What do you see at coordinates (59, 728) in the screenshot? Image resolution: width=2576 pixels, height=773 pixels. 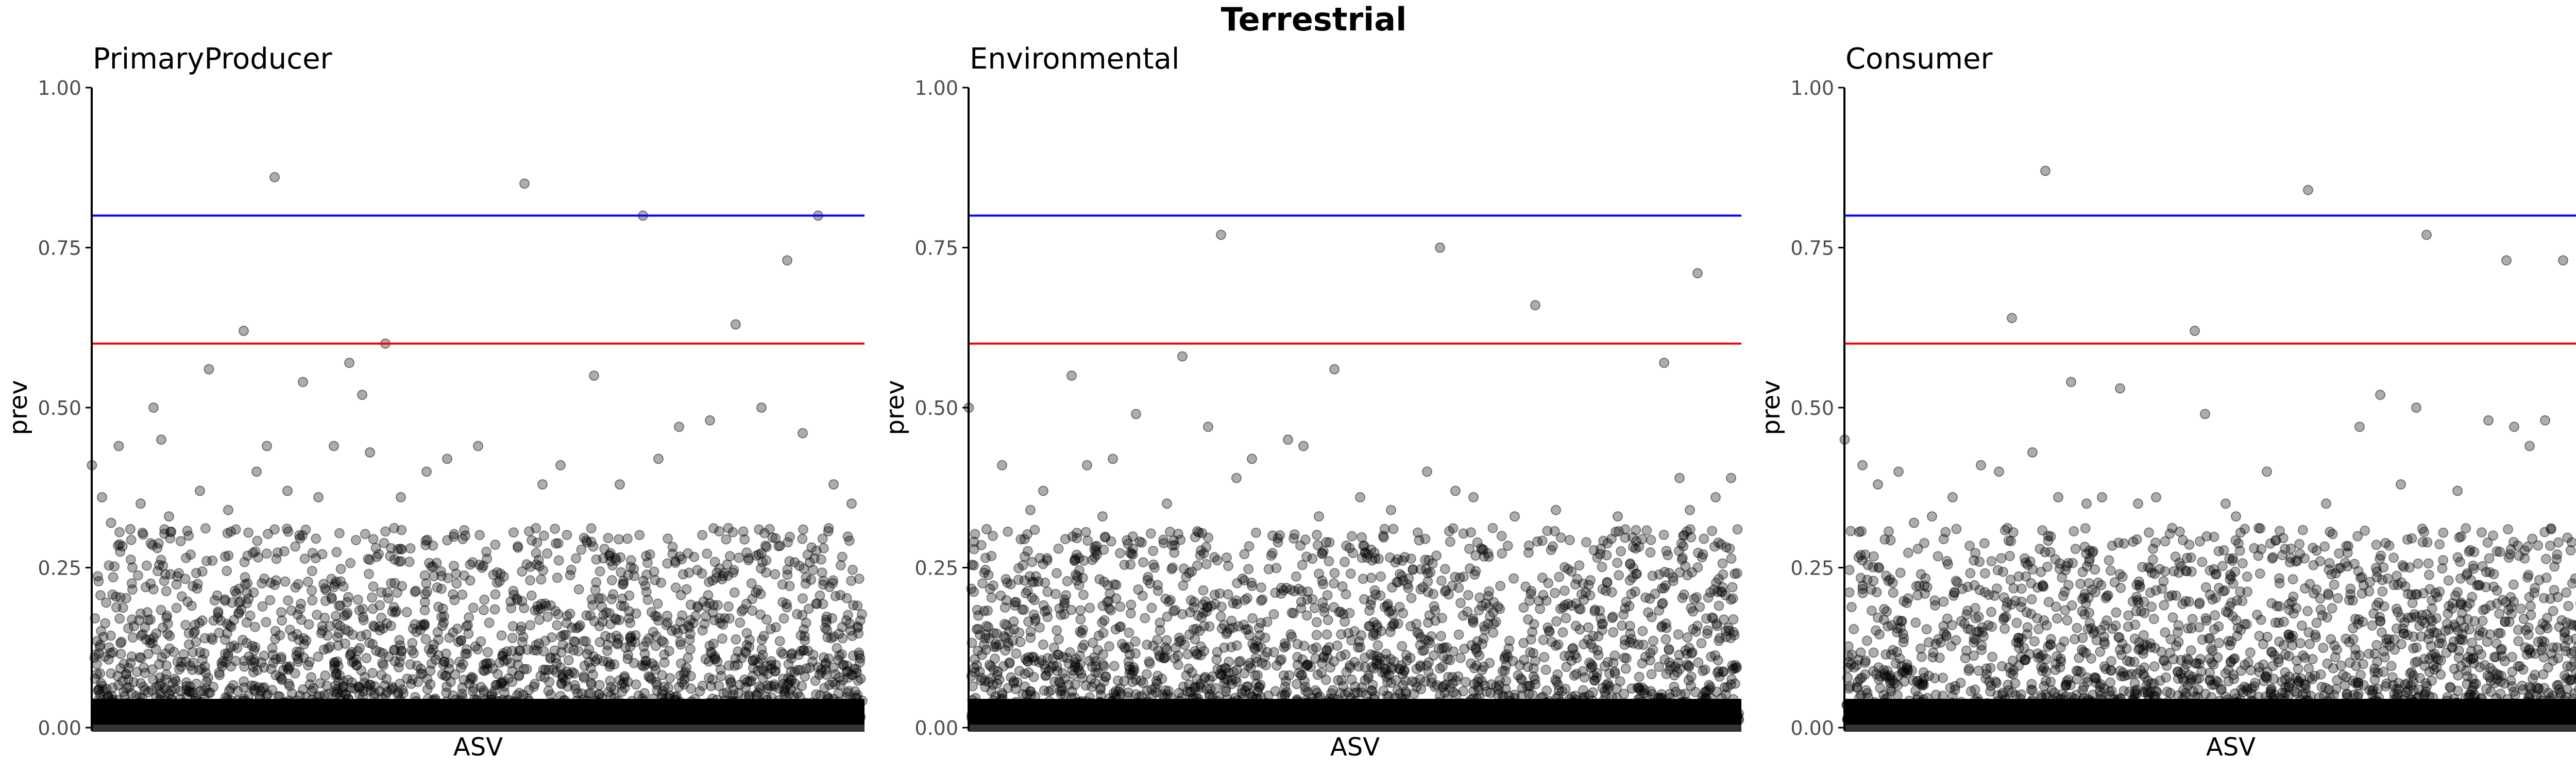 I see `y-tick-label: 0.00` at bounding box center [59, 728].